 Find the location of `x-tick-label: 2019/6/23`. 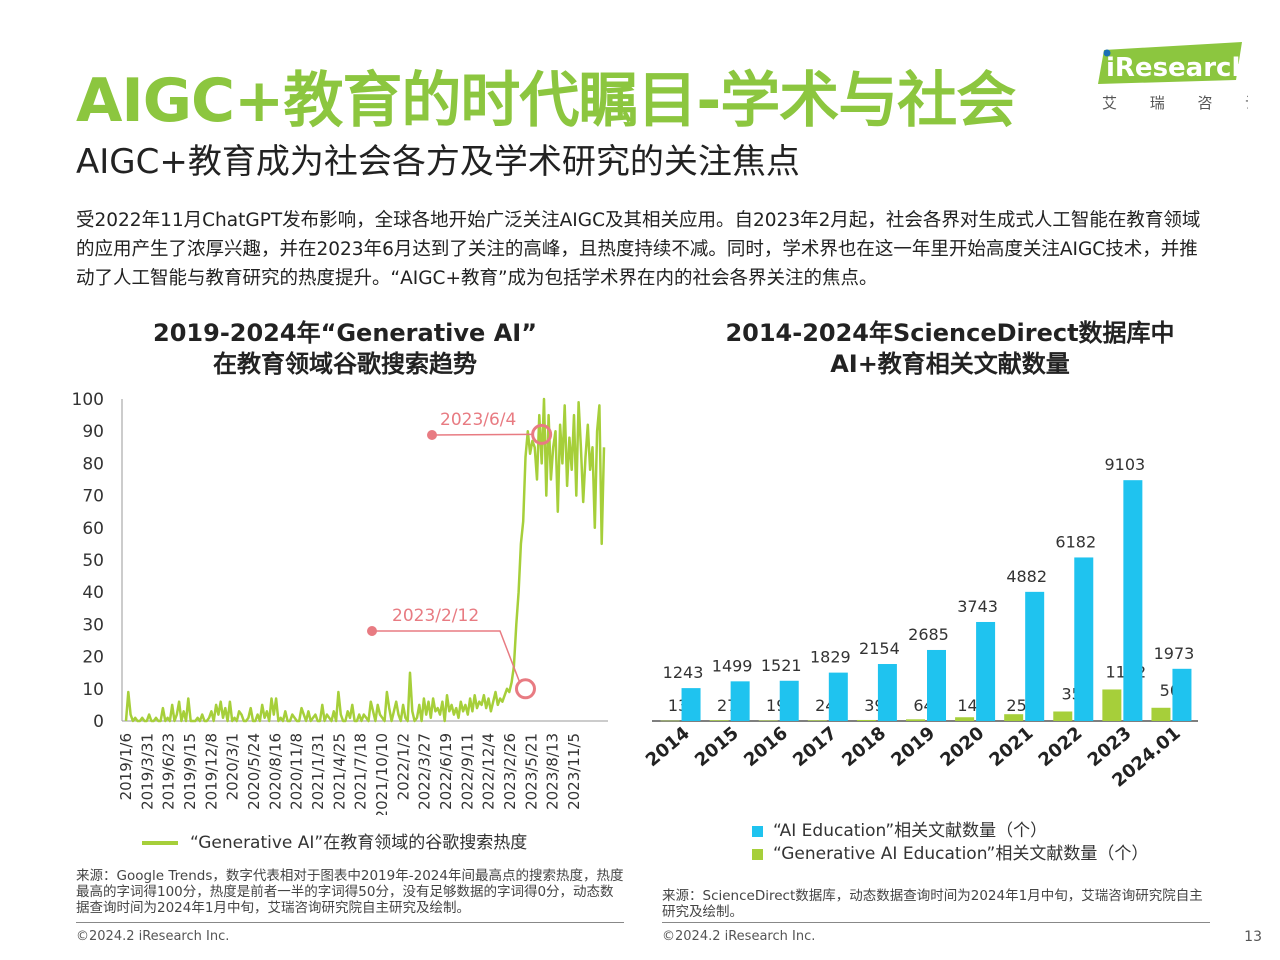

x-tick-label: 2019/6/23 is located at coordinates (169, 771).